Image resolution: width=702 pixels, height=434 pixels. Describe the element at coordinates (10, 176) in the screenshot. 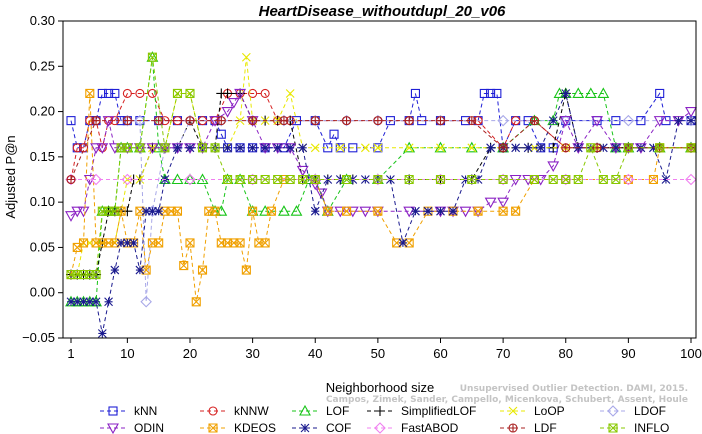

I see `y-axis-label: Adjusted P@n` at that location.